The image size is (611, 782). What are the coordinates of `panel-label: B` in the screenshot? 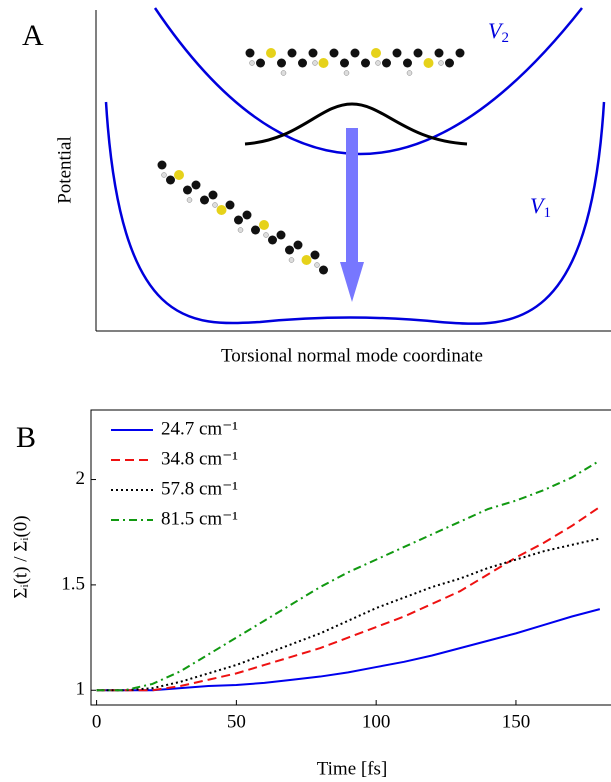 It's located at (26, 437).